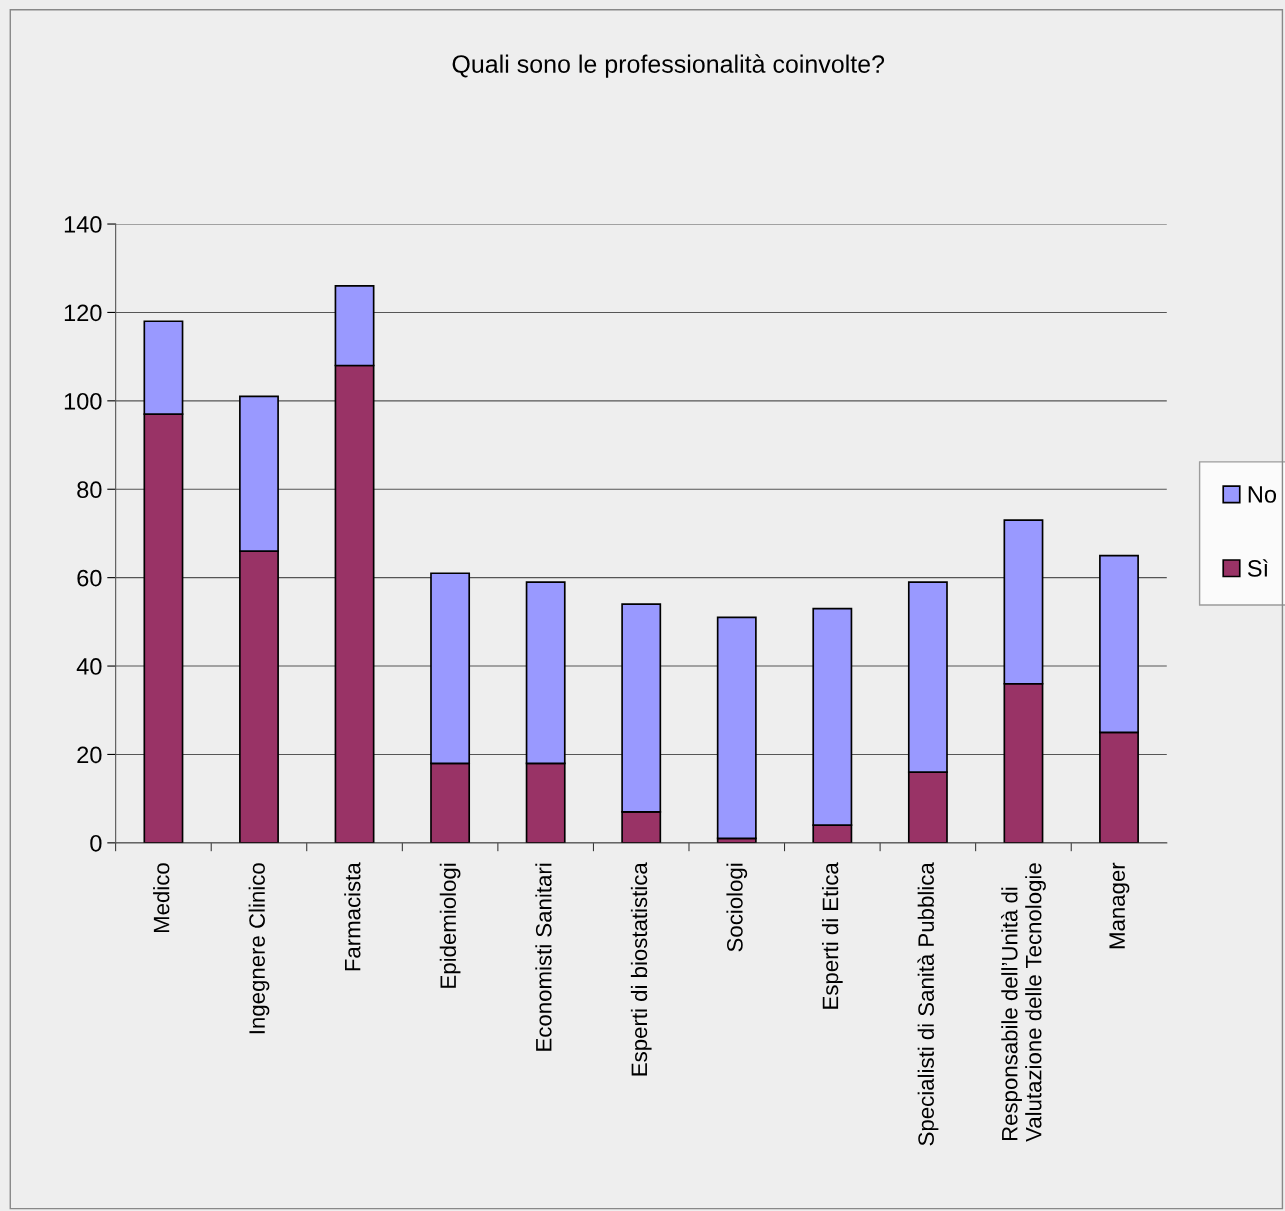  Describe the element at coordinates (89, 578) in the screenshot. I see `y-tick-label: 60` at that location.